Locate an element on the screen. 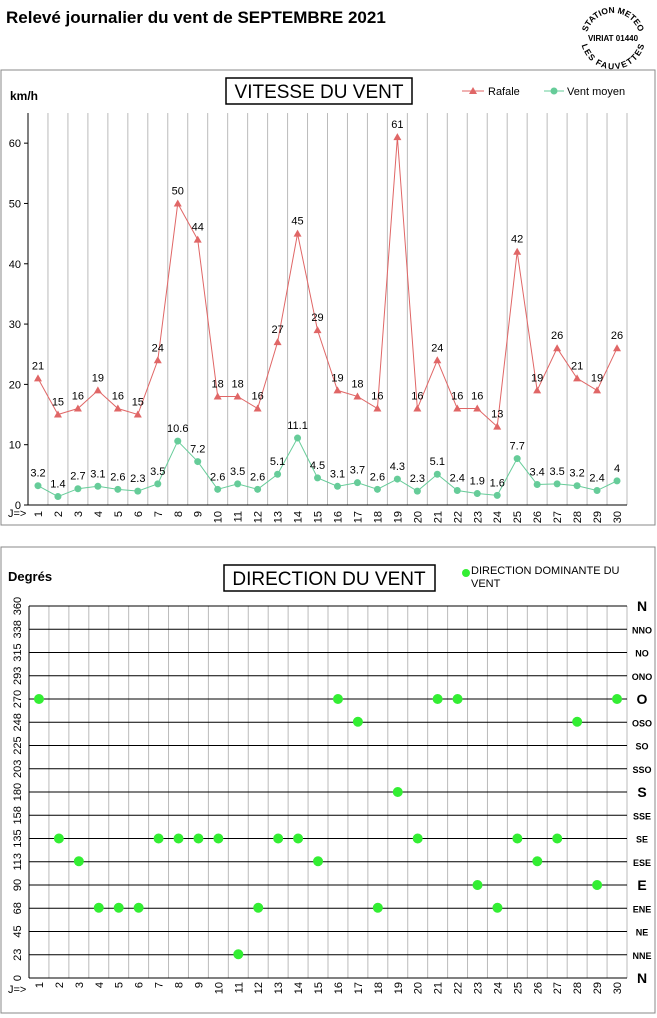  speed-x-tick-label: 12 is located at coordinates (259, 517).